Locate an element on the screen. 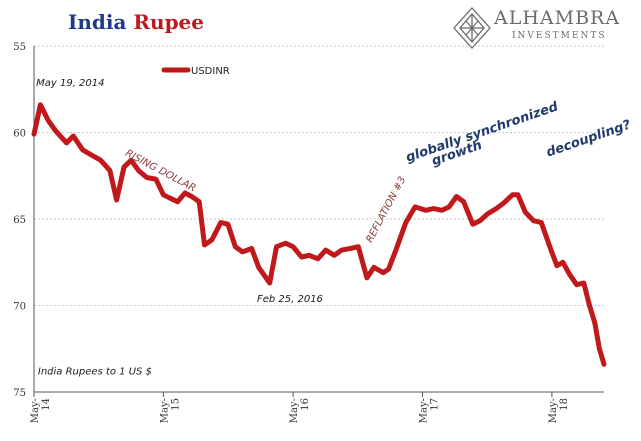 The image size is (641, 441). x-tick-label: May-18 is located at coordinates (559, 410).